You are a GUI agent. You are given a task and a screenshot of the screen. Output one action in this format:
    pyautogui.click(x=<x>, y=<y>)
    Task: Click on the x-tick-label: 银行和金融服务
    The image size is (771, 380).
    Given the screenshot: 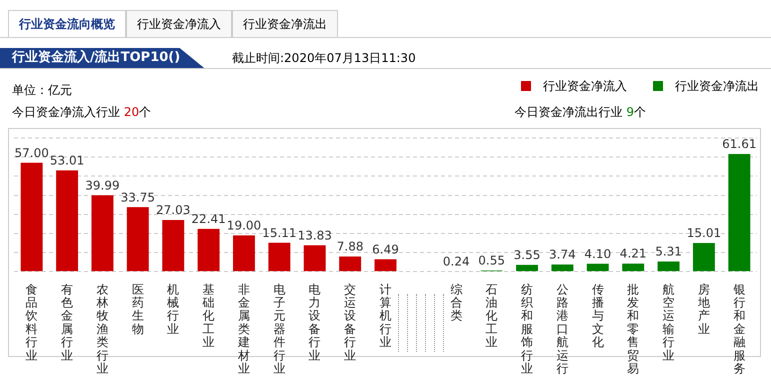 What is the action you would take?
    pyautogui.click(x=739, y=329)
    